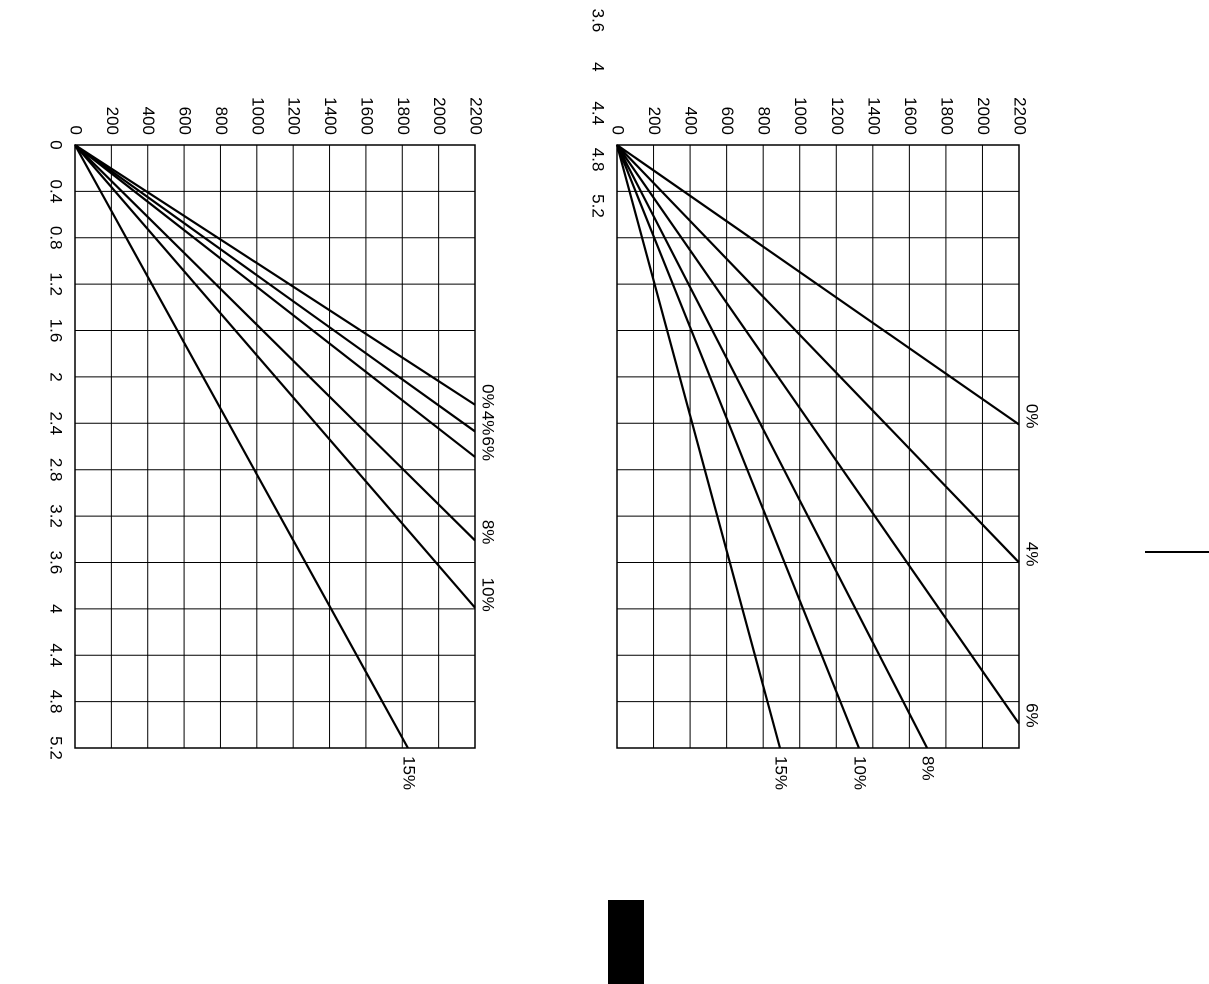 Image resolution: width=1209 pixels, height=984 pixels. What do you see at coordinates (56, 423) in the screenshot?
I see `x-tick-label: 2.4` at bounding box center [56, 423].